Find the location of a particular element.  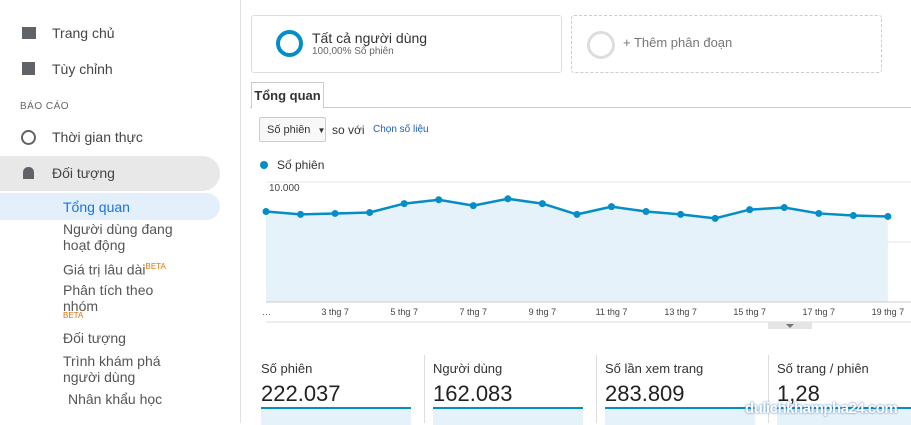

segment-card: Tất cả người dùng 100,00% Số phiên is located at coordinates (406, 44).